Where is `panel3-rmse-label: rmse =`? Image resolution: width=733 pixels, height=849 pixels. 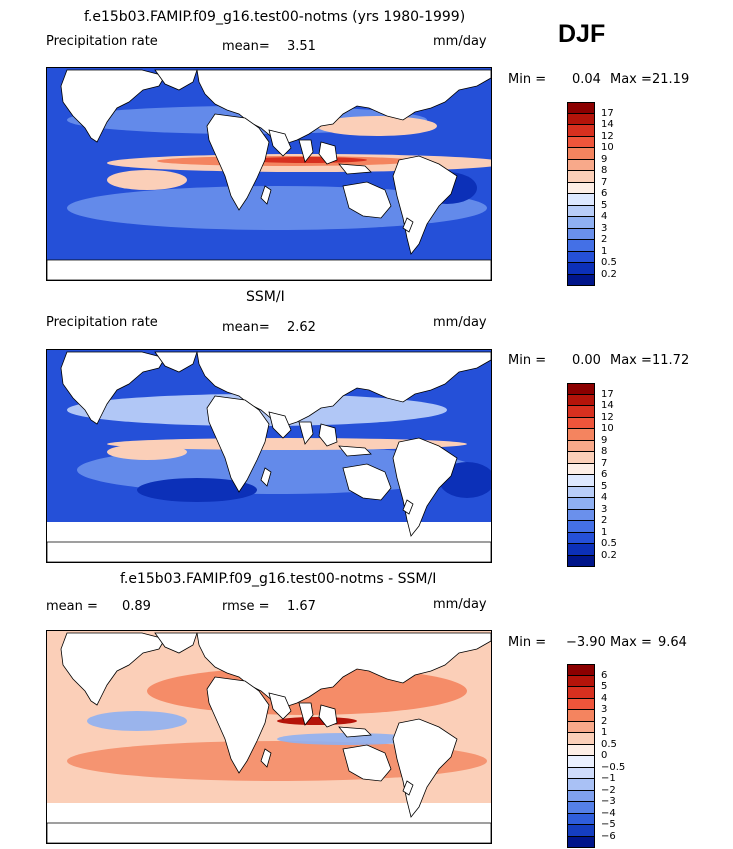 panel3-rmse-label: rmse = is located at coordinates (246, 606).